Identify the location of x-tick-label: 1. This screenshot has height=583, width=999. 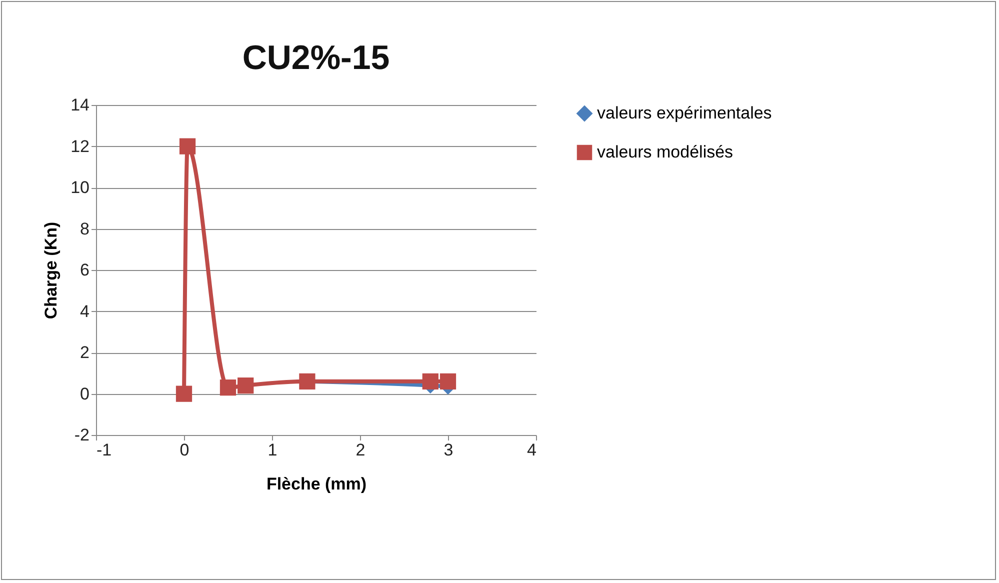
(273, 450).